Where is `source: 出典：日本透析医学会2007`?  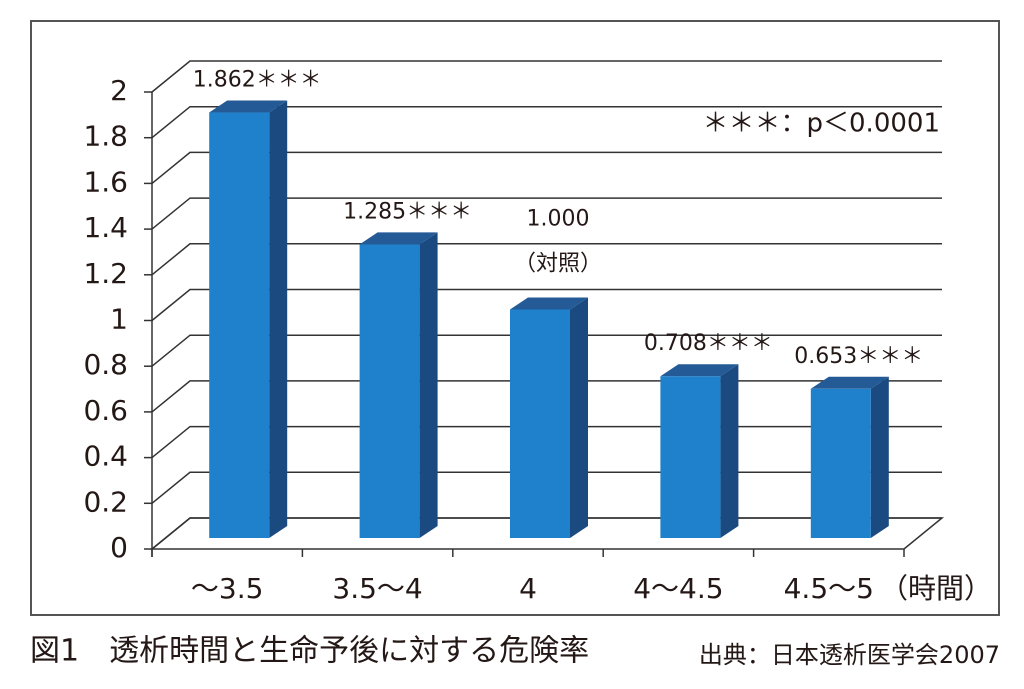
source: 出典：日本透析医学会2007 is located at coordinates (849, 655).